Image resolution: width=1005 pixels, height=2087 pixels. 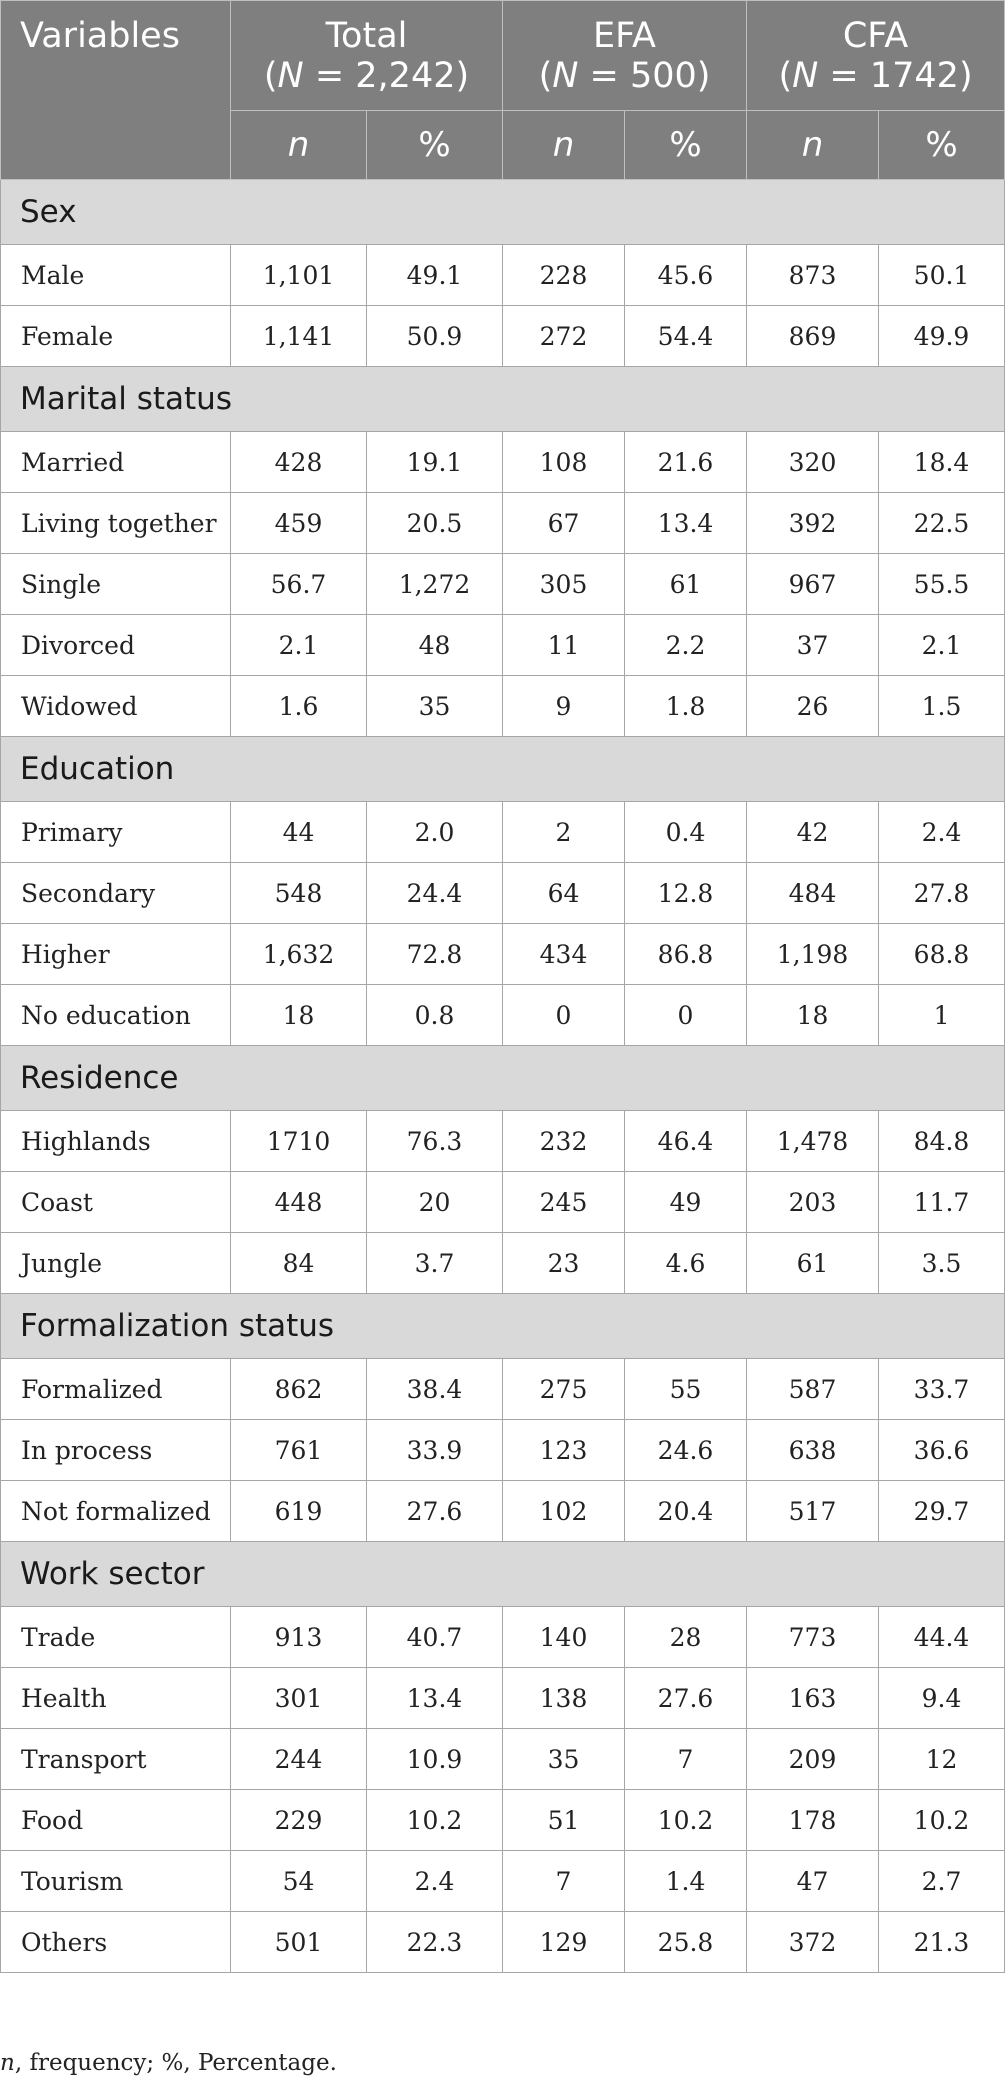 What do you see at coordinates (941, 1015) in the screenshot?
I see `cell-percent: 1` at bounding box center [941, 1015].